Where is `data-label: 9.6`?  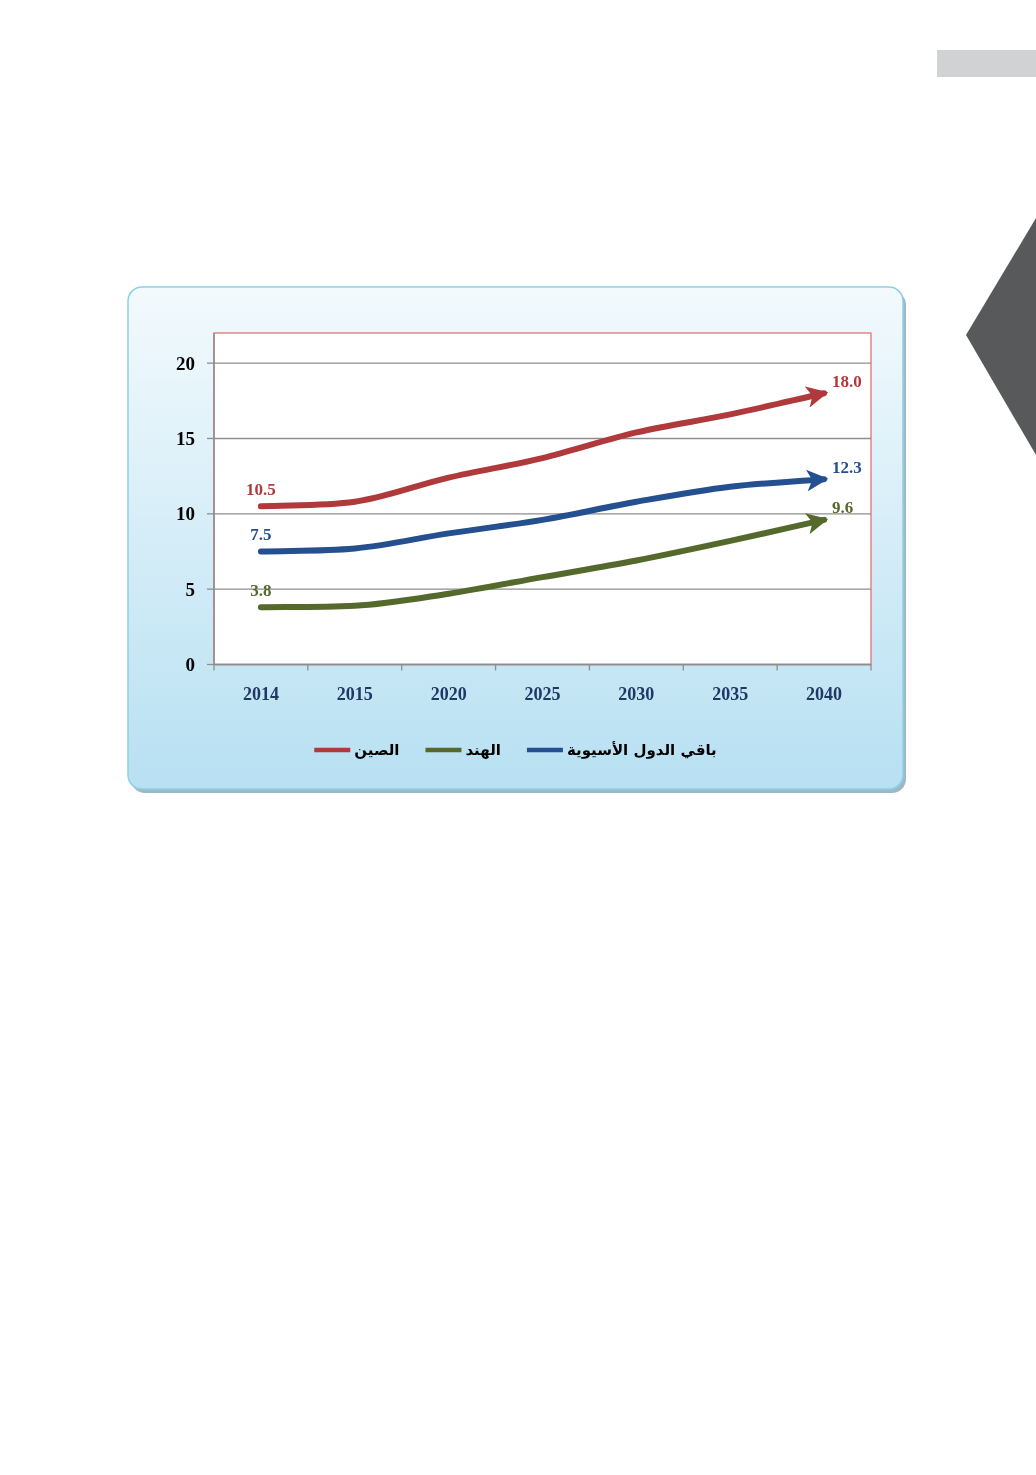
data-label: 9.6 is located at coordinates (843, 508).